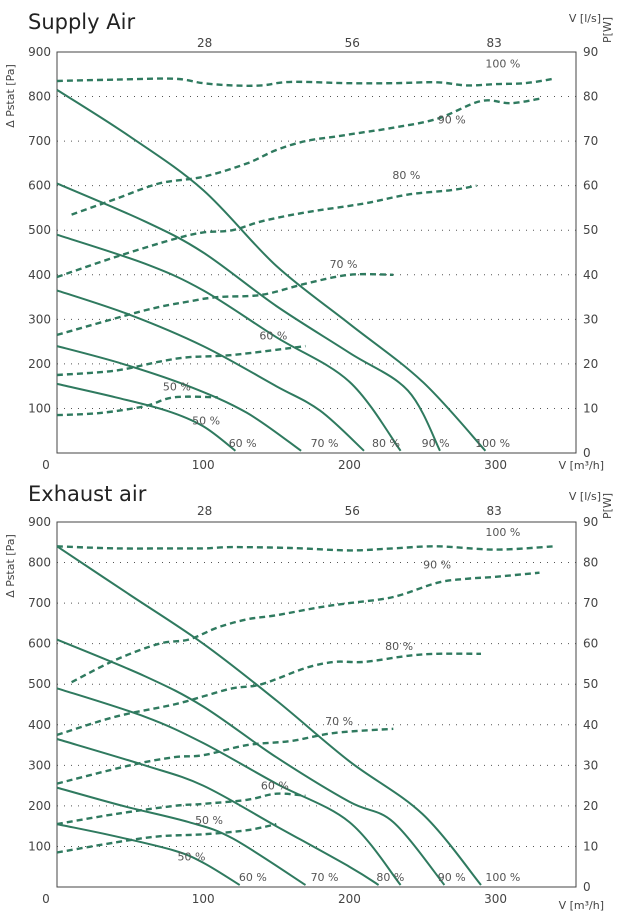  What do you see at coordinates (39, 97) in the screenshot?
I see `y-tick-label: 800` at bounding box center [39, 97].